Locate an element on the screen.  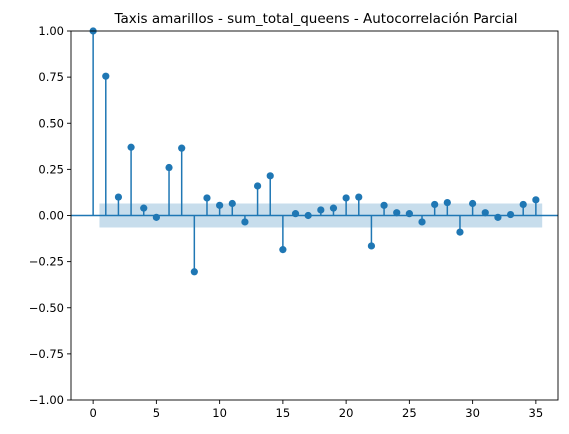
y-tick-label-1: −0.75 is located at coordinates (46, 354).